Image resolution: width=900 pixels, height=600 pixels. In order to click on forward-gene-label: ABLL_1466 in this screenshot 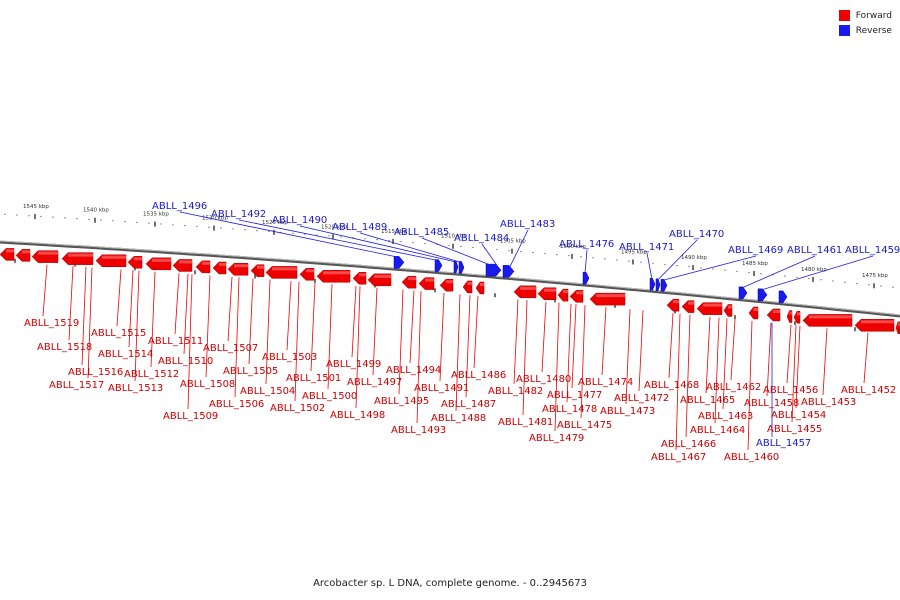, I will do `click(688, 444)`.